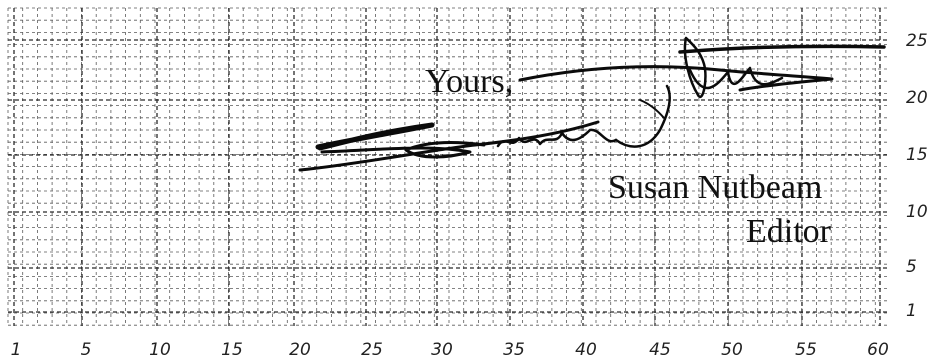 The width and height of the screenshot is (940, 361). What do you see at coordinates (86, 350) in the screenshot?
I see `x-tick-label: 5` at bounding box center [86, 350].